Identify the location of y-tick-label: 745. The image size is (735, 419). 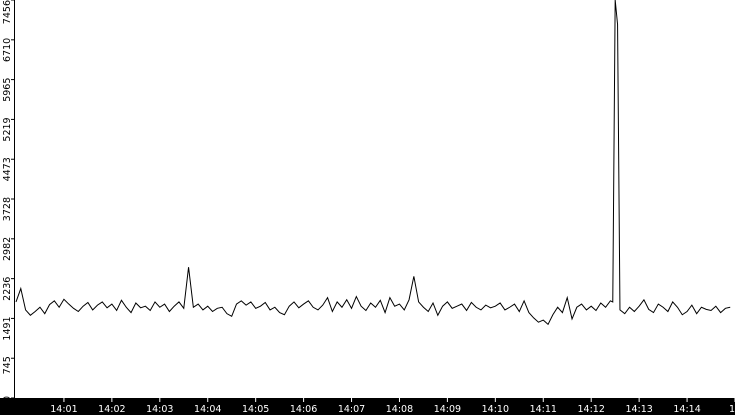
(7, 365).